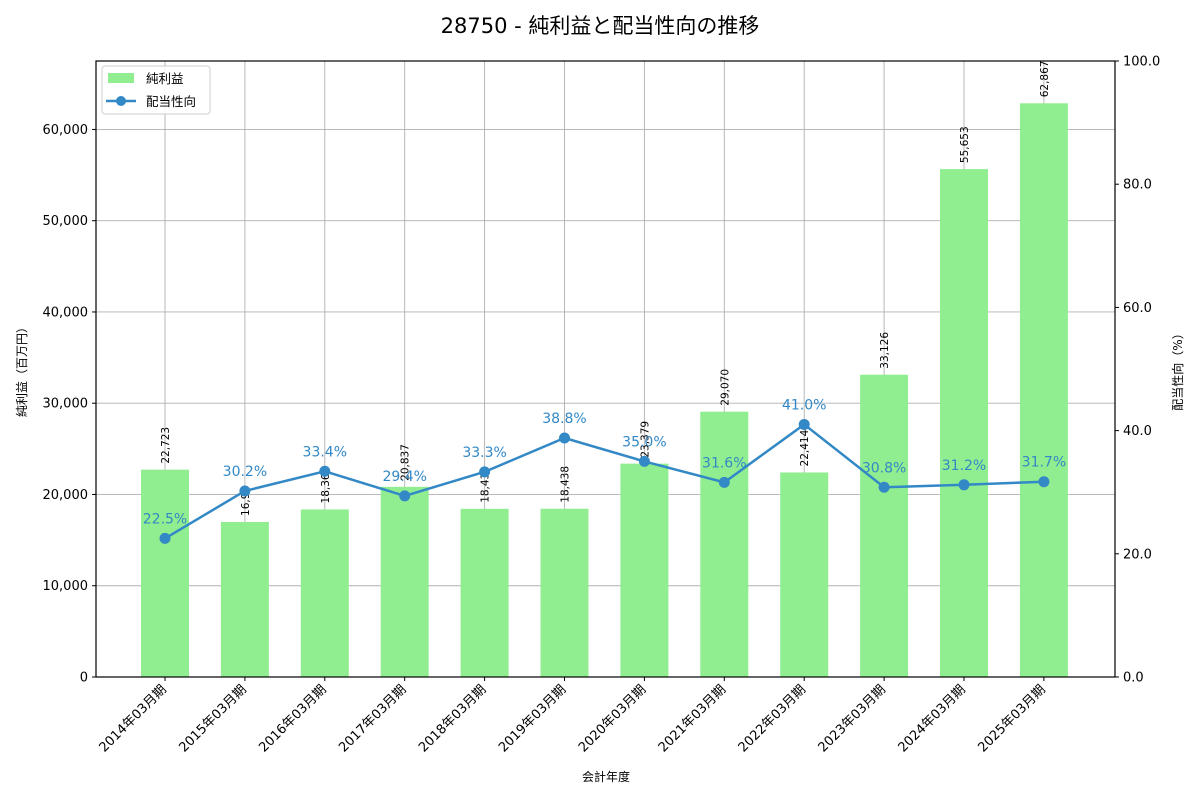  Describe the element at coordinates (606, 776) in the screenshot. I see `x-axis-label: 会計年度` at that location.